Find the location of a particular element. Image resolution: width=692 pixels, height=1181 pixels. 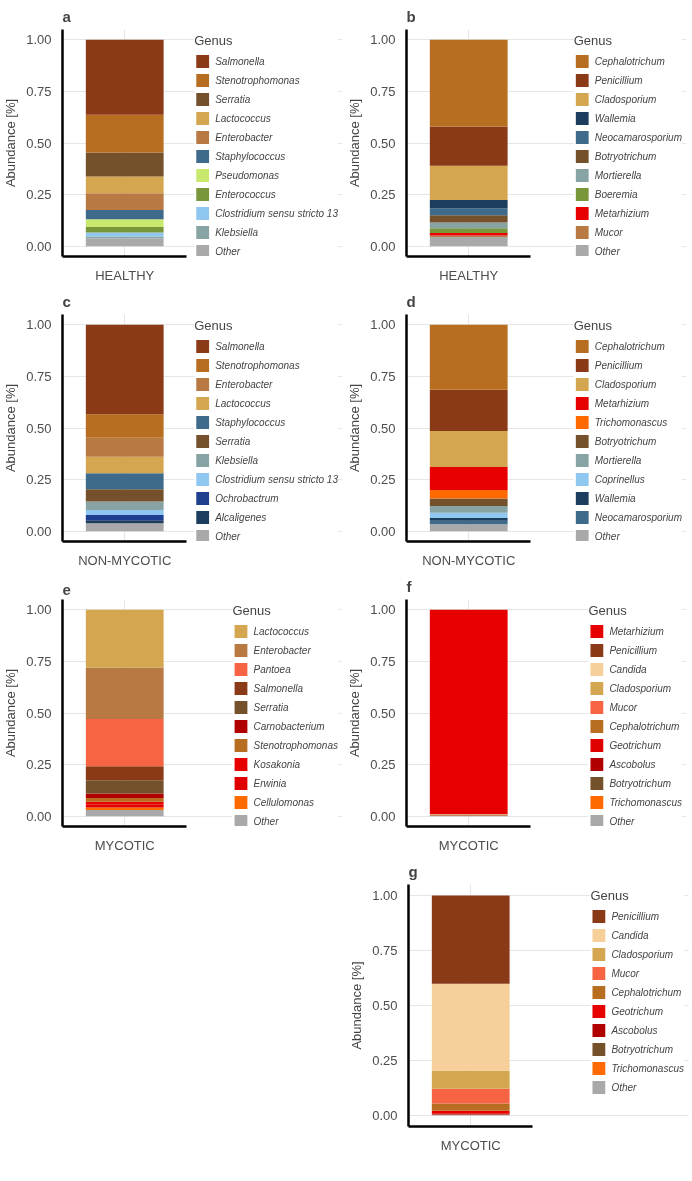

text: Serratia is located at coordinates (233, 441).